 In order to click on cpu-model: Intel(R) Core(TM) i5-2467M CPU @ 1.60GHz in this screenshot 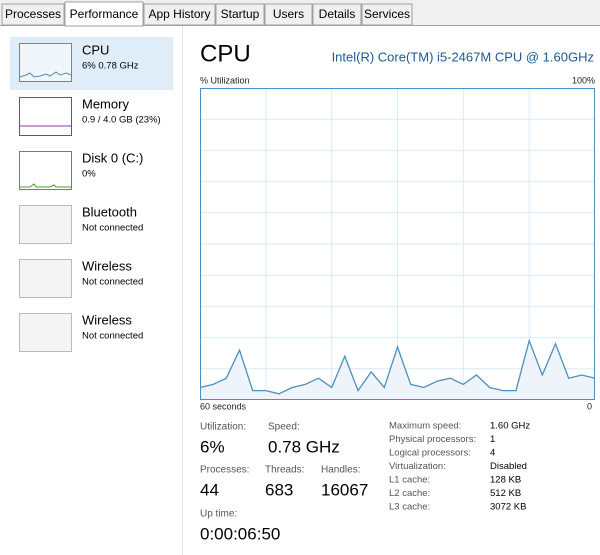, I will do `click(463, 56)`.